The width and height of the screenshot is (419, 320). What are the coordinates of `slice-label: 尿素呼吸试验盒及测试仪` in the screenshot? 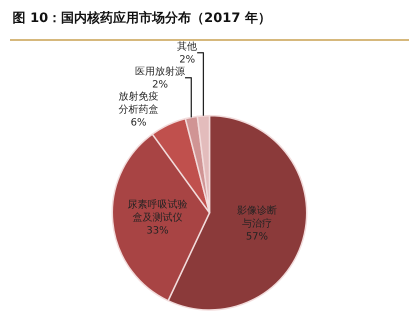 It's located at (157, 211).